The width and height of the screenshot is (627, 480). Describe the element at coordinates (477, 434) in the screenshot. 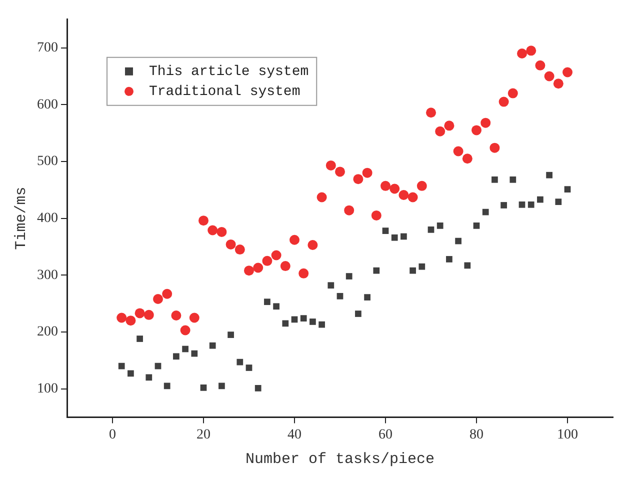

I see `x-tick-label: 80` at that location.